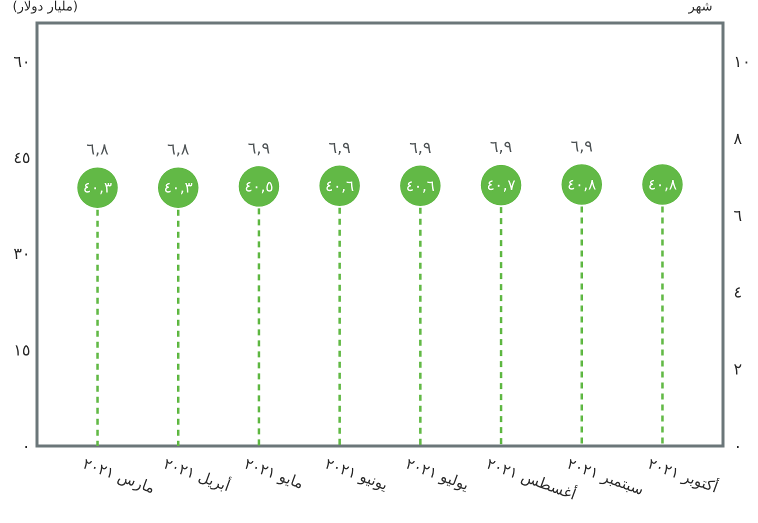 The height and width of the screenshot is (523, 758). Describe the element at coordinates (21, 61) in the screenshot. I see `y-tick-label: ٦٠` at that location.